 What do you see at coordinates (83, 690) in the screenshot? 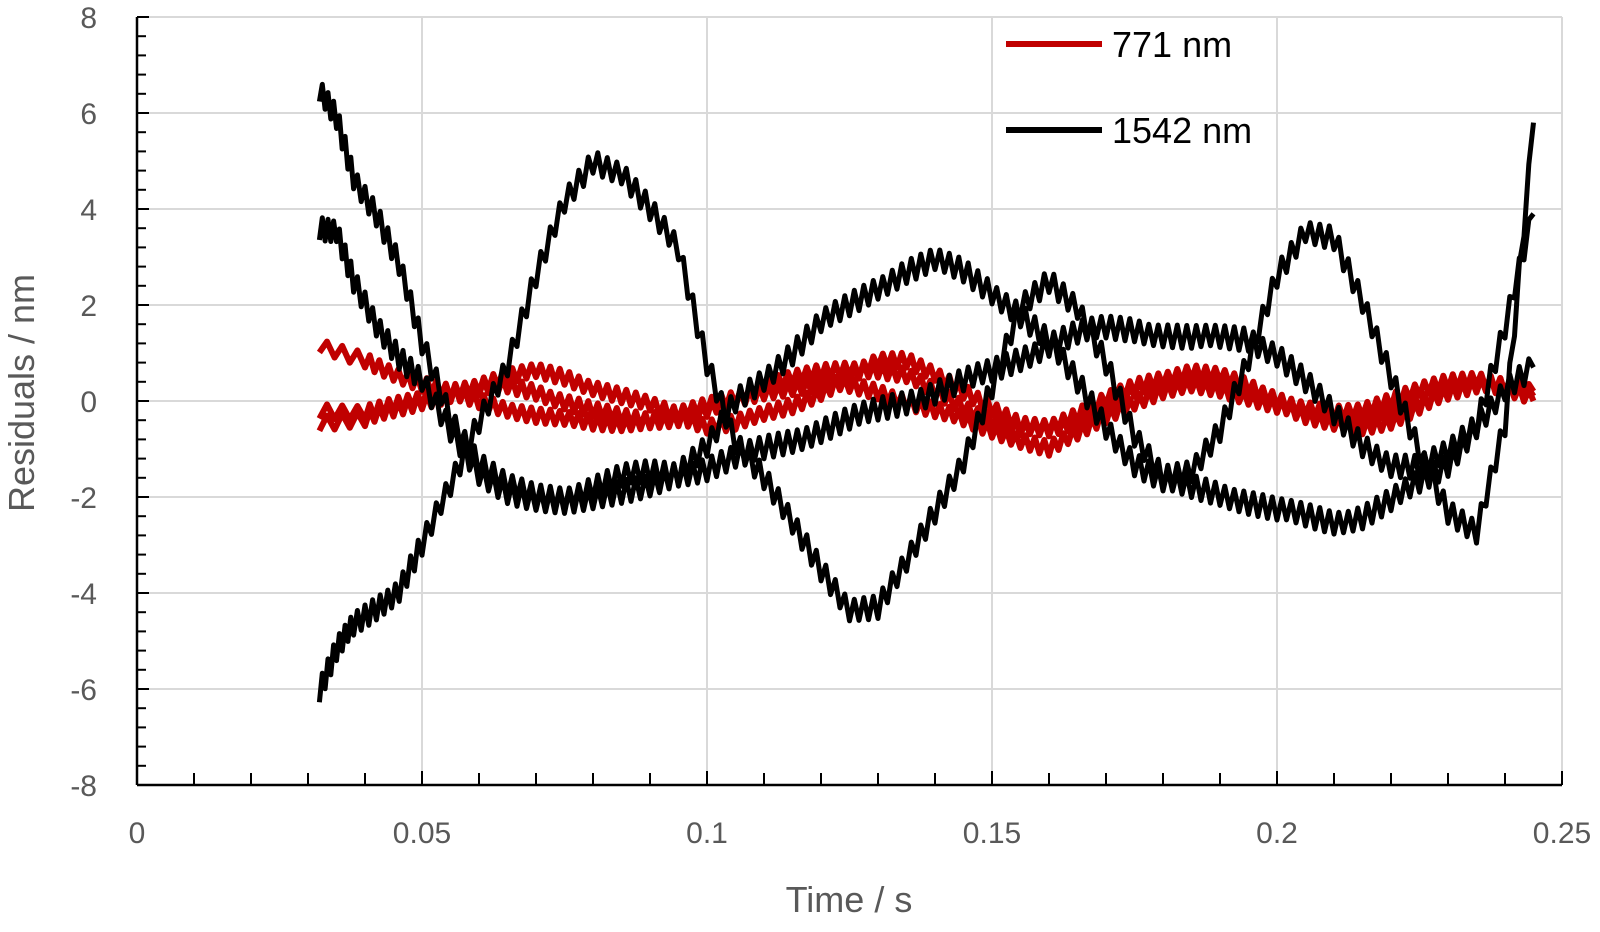
I see `y-tick-label: -6` at bounding box center [83, 690].